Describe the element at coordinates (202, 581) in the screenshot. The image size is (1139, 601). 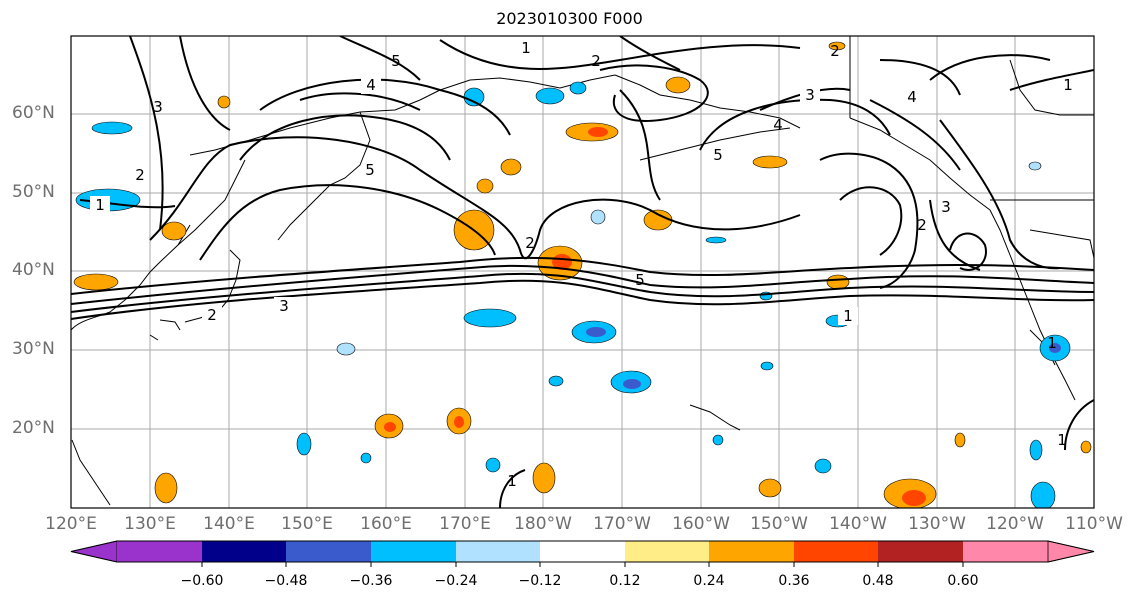
I see `colorbar-tick-label: −0.60` at that location.